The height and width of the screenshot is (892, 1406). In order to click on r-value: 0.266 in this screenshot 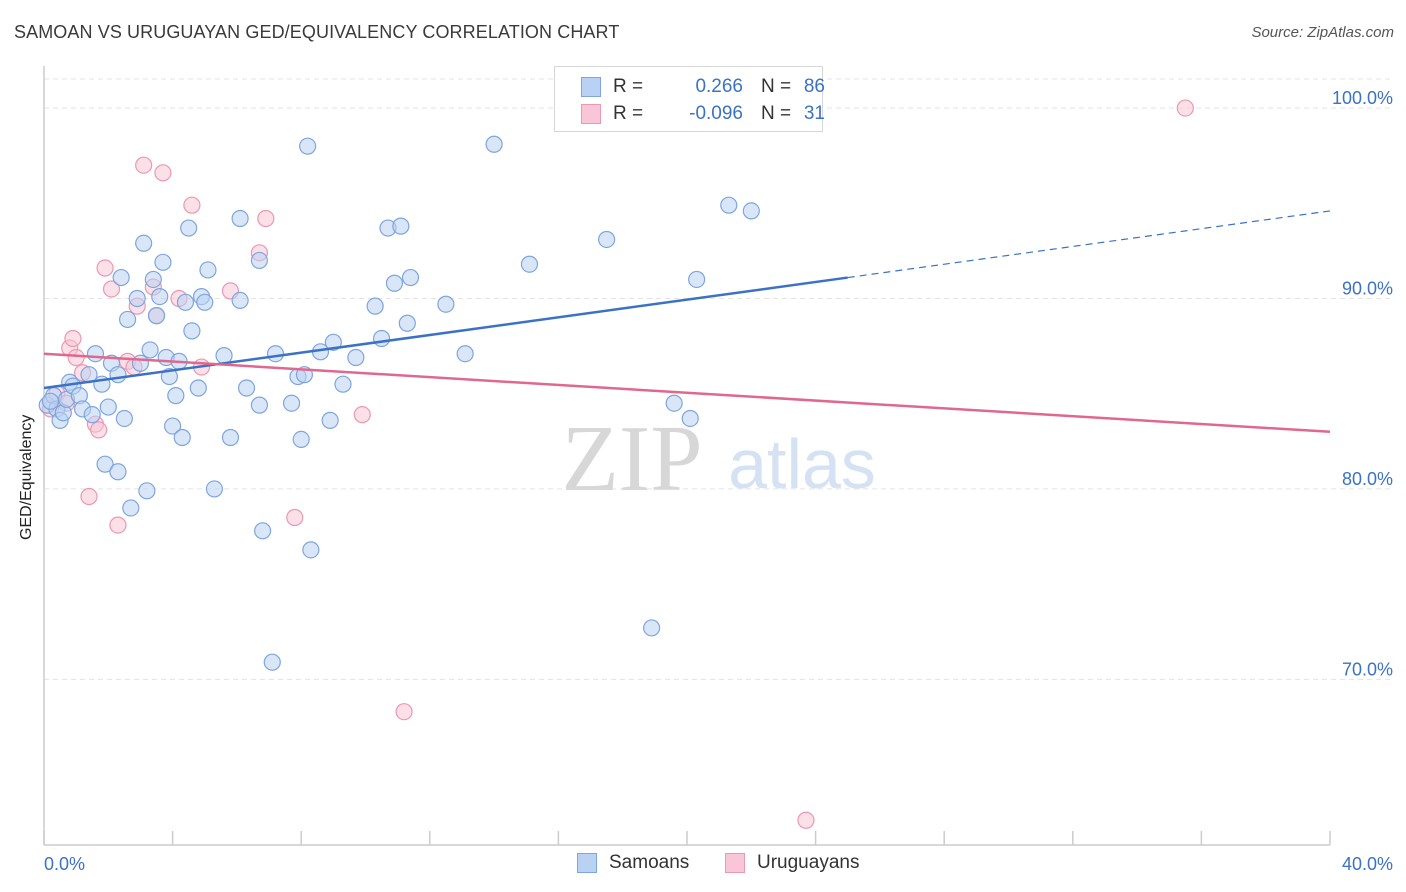, I will do `click(719, 86)`.